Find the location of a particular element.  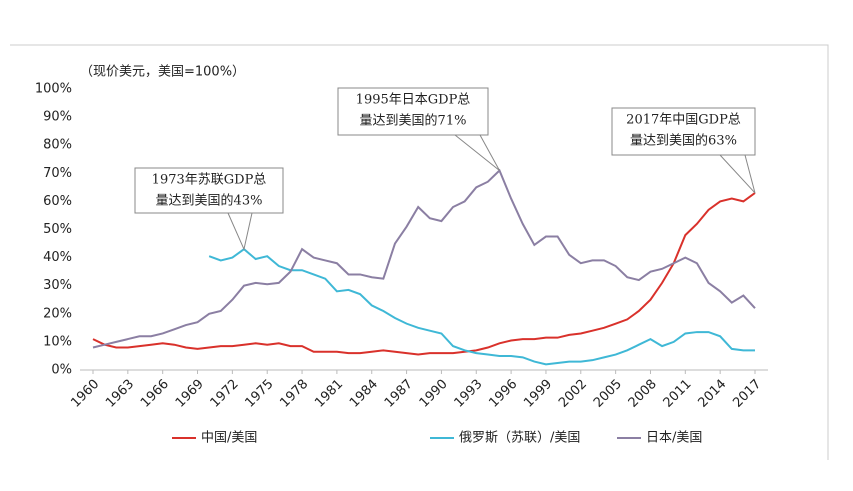

x-tick-label: 1966 is located at coordinates (155, 394).